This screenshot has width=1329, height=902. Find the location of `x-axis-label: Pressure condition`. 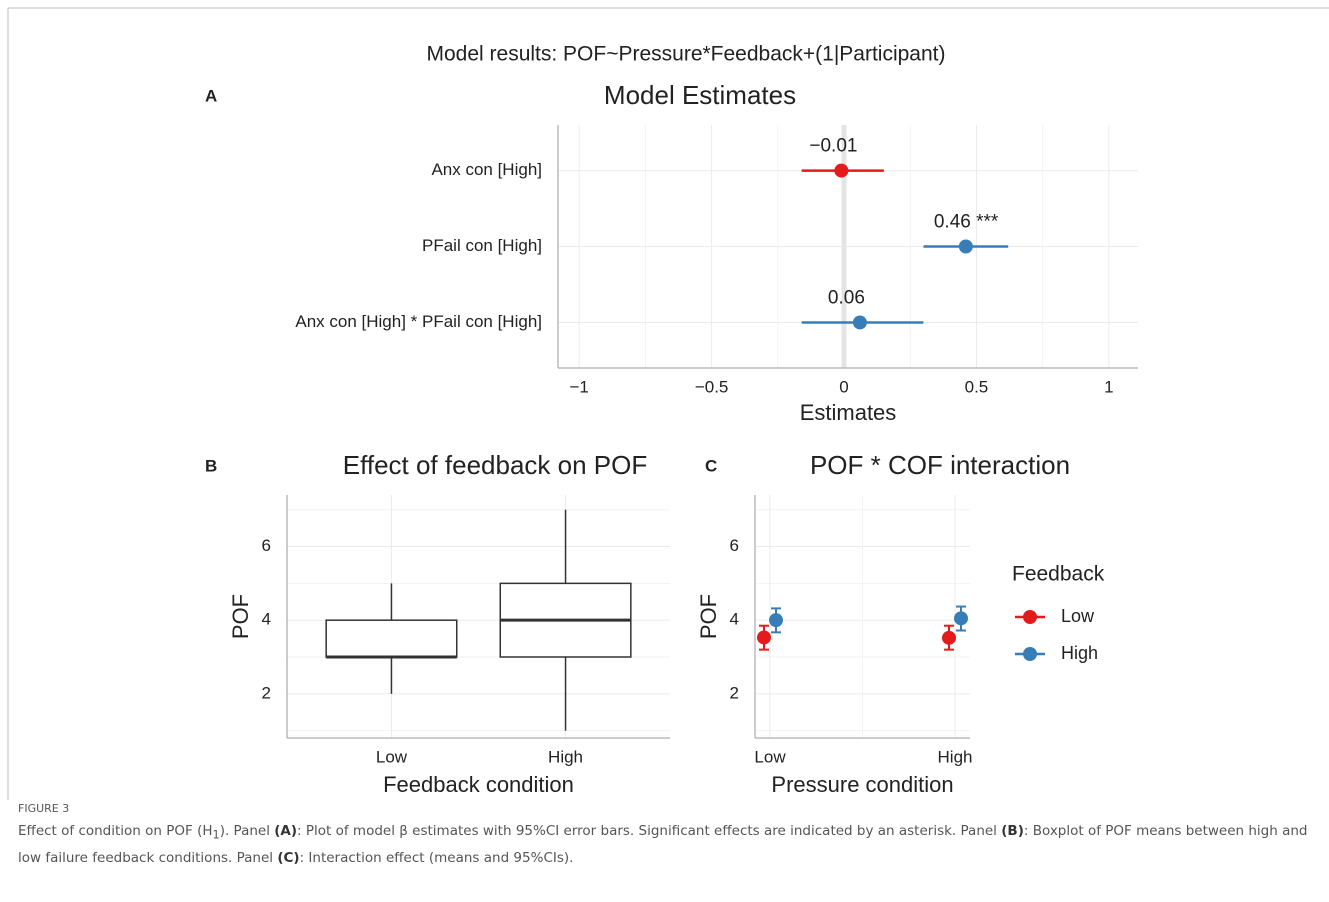

x-axis-label: Pressure condition is located at coordinates (862, 784).